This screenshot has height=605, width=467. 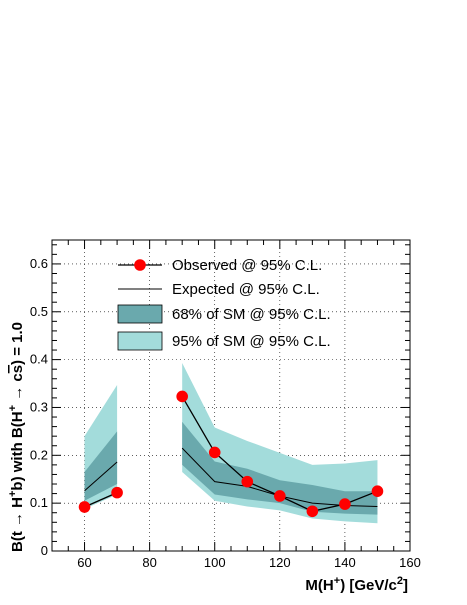 What do you see at coordinates (246, 289) in the screenshot?
I see `legend-label-1: Expected @ 95% C.L.` at bounding box center [246, 289].